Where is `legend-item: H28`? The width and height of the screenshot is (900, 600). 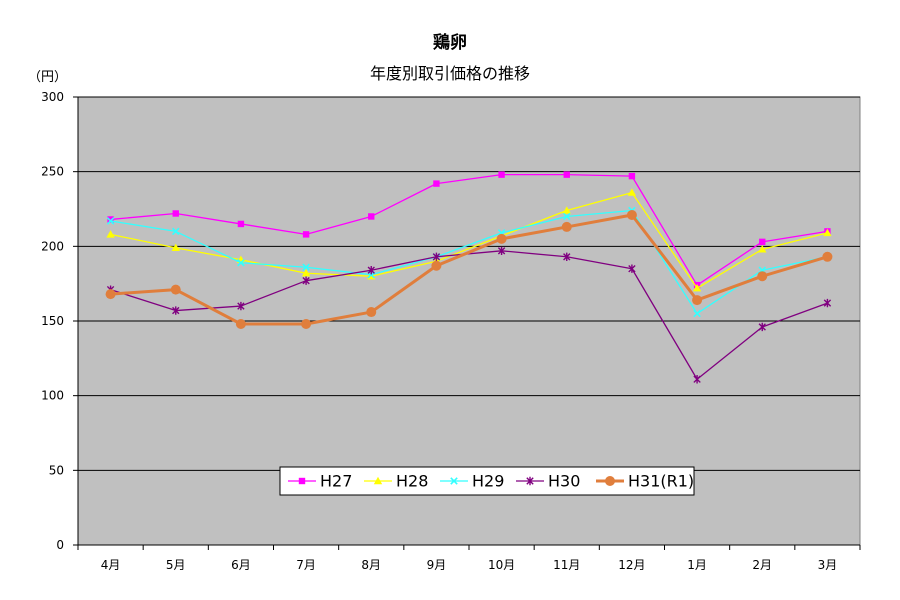 legend-item: H28 is located at coordinates (396, 481).